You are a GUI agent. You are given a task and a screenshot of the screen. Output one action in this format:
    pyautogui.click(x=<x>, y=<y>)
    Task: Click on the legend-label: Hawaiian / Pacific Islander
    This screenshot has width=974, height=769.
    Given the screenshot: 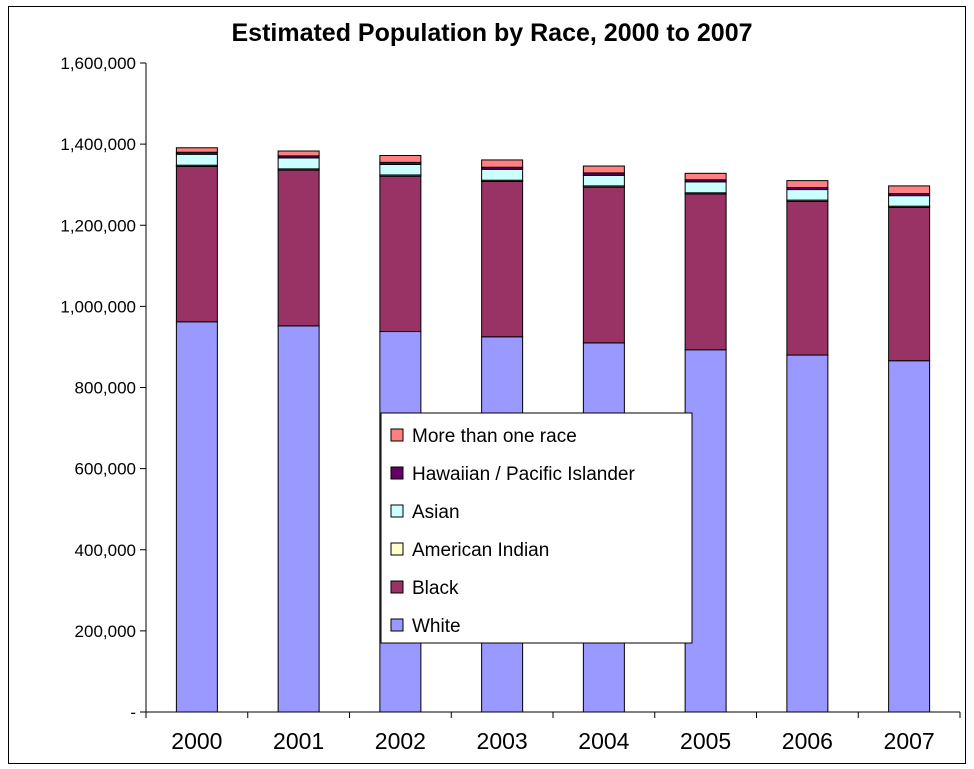 What is the action you would take?
    pyautogui.click(x=523, y=474)
    